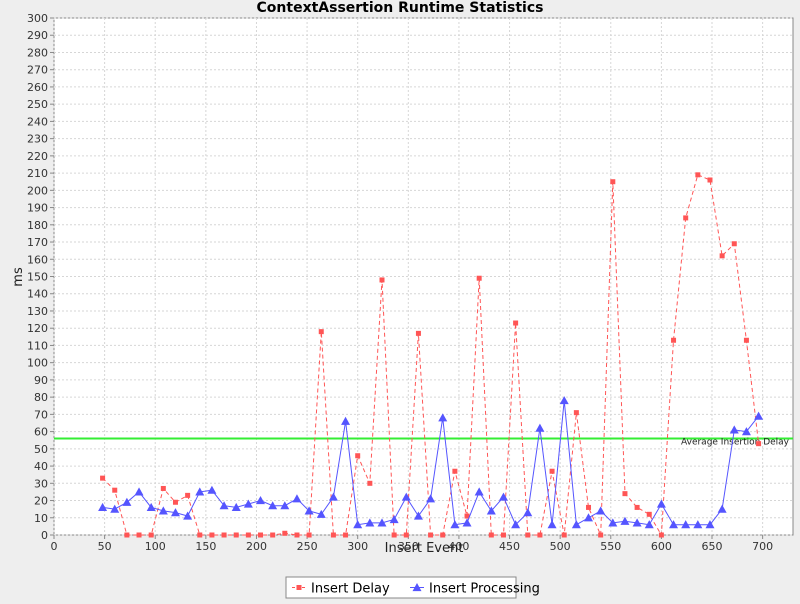  Describe the element at coordinates (661, 546) in the screenshot. I see `x-tick-label: 600` at that location.